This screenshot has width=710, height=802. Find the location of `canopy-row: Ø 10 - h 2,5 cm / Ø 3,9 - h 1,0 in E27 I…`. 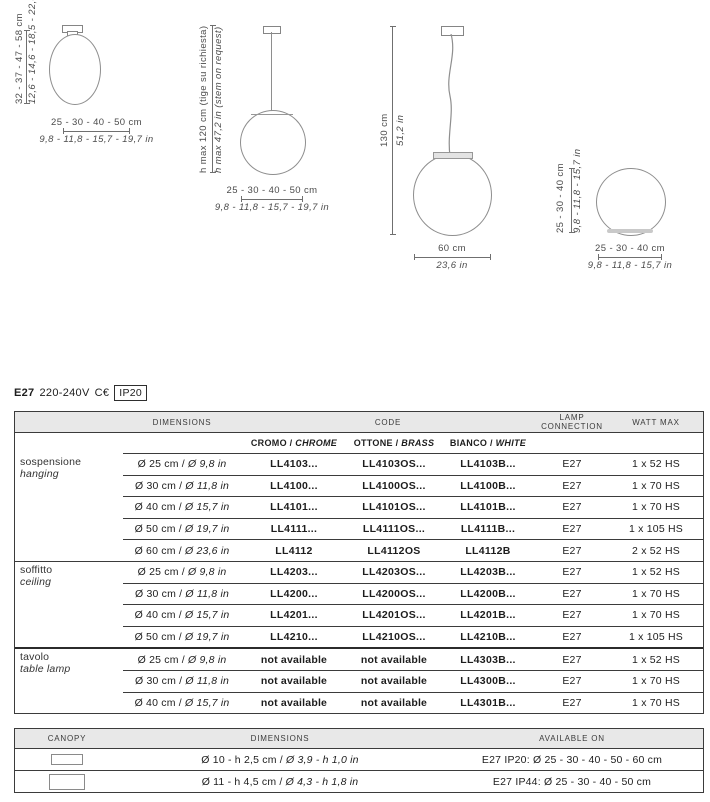

canopy-row: Ø 10 - h 2,5 cm / Ø 3,9 - h 1,0 in E27 I… is located at coordinates (359, 759).